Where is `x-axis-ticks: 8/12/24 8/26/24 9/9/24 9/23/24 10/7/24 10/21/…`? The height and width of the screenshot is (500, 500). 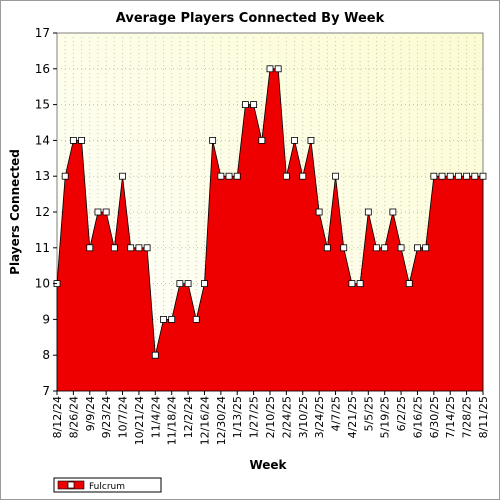
x-axis-ticks: 8/12/24 8/26/24 9/9/24 9/23/24 10/7/24 10/21/… is located at coordinates (270, 418).